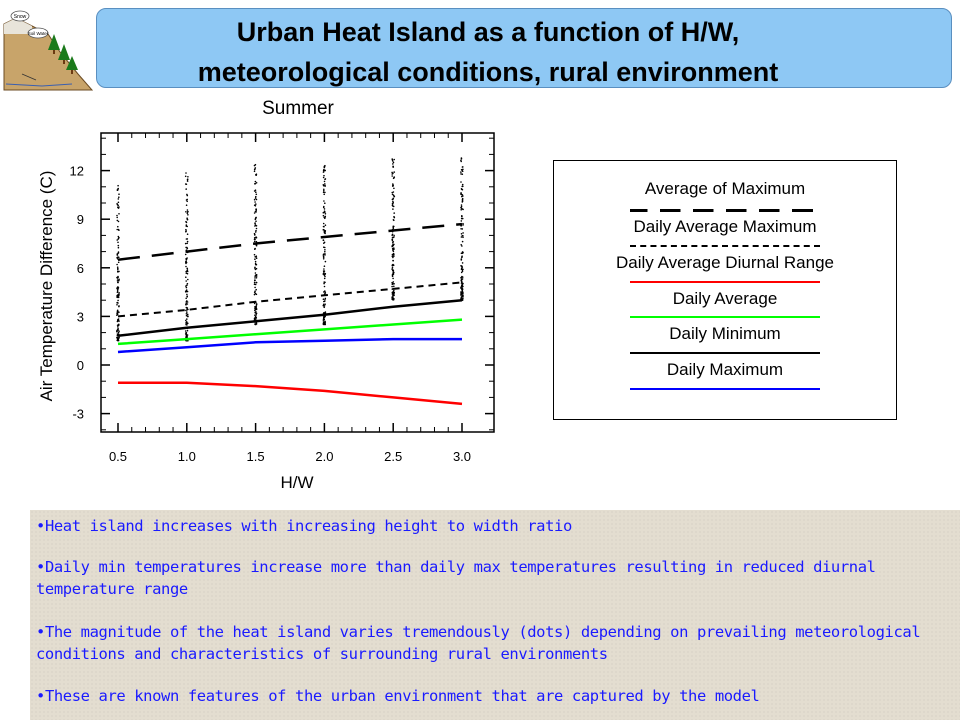 The width and height of the screenshot is (960, 720). I want to click on series-line-daily-average-diurnal-range, so click(290, 393).